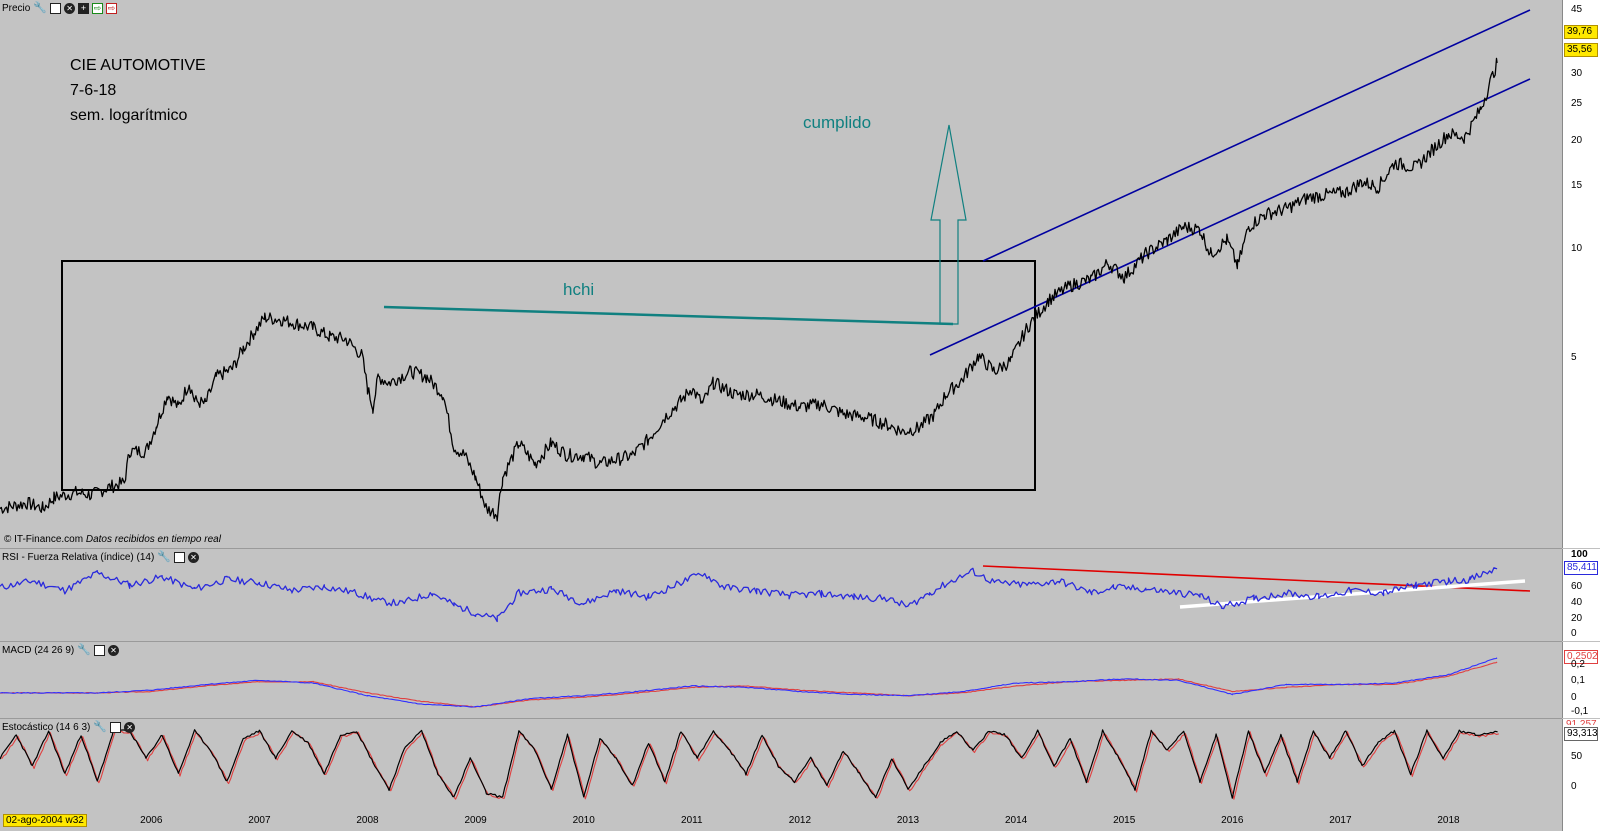 Image resolution: width=1600 pixels, height=831 pixels. What do you see at coordinates (98, 8) in the screenshot?
I see `export-icon: ⇨` at bounding box center [98, 8].